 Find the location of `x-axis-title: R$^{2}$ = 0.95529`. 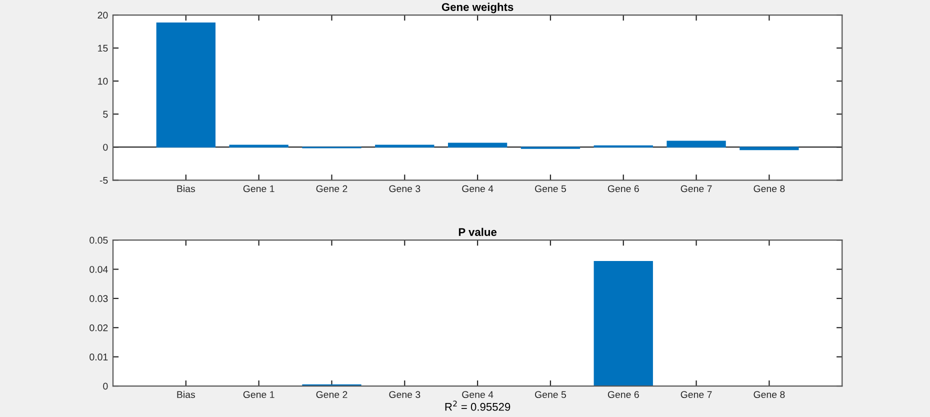

x-axis-title: R$^{2}$ = 0.95529 is located at coordinates (477, 405).